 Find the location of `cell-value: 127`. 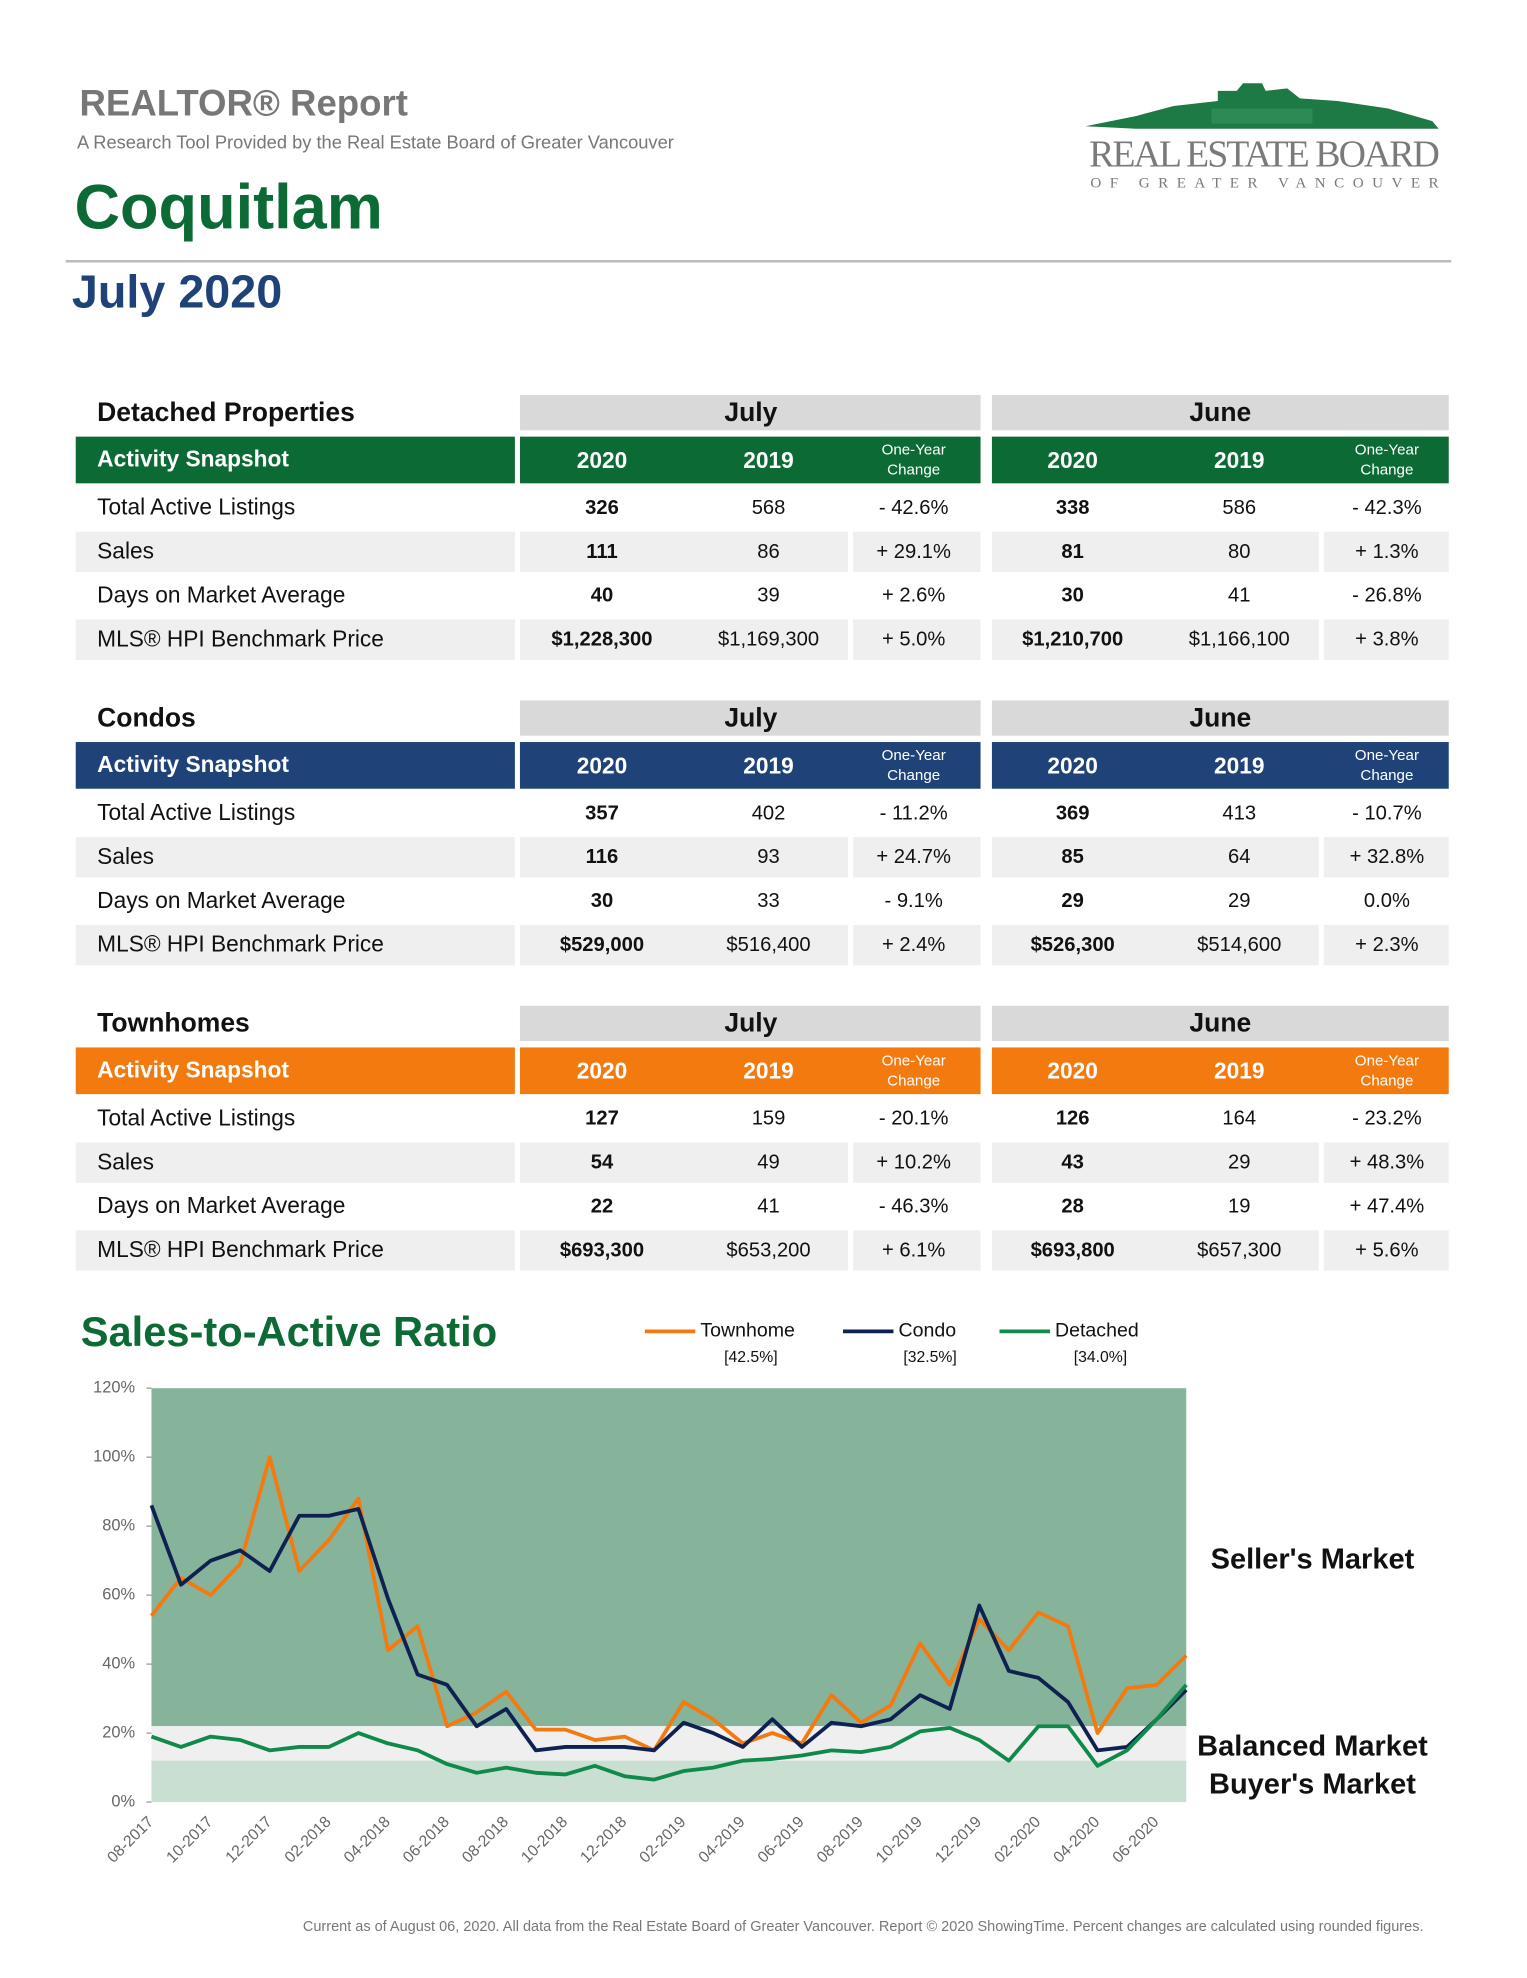

cell-value: 127 is located at coordinates (602, 1119).